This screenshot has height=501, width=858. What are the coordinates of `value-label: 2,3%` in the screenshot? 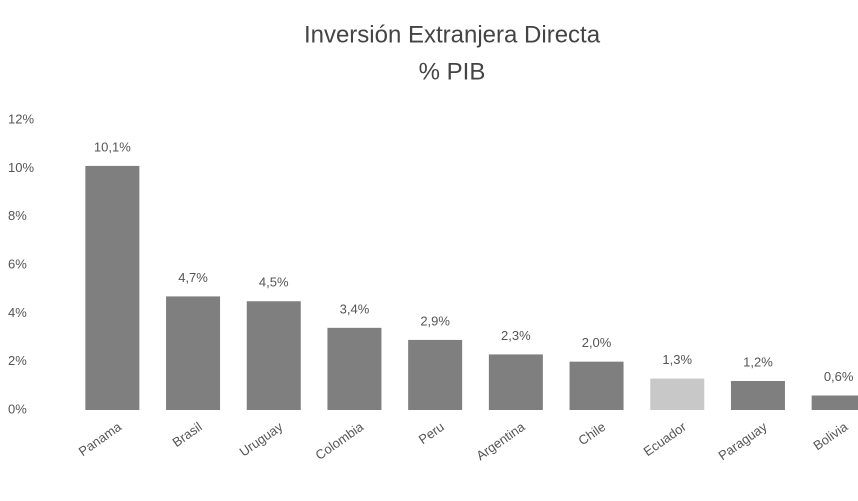 It's located at (516, 335).